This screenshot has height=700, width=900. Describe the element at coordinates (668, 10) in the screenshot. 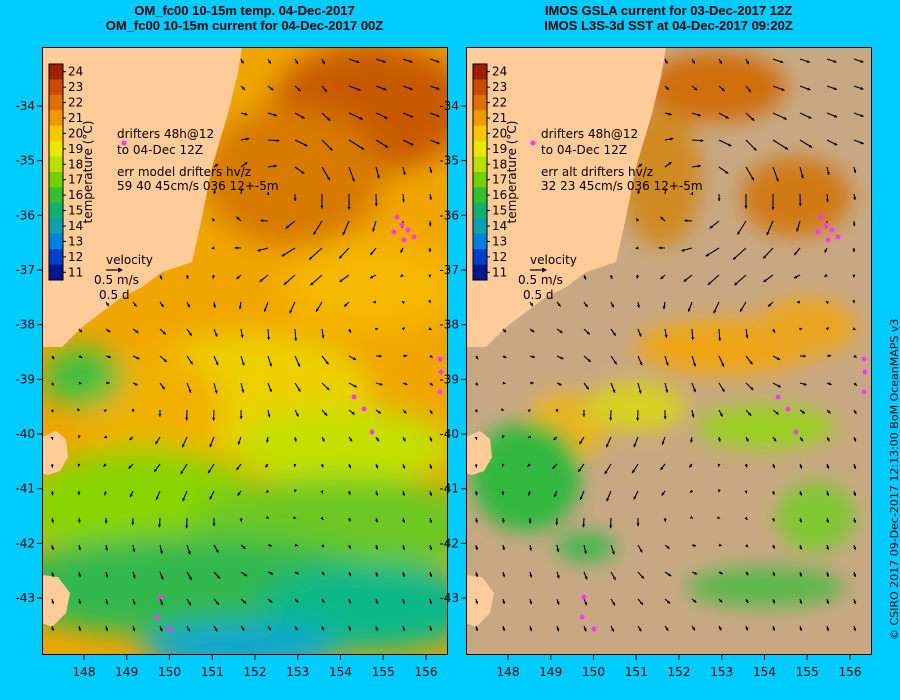

I see `right-title-line1: IMOS GSLA current for 03-Dec-2017 12Z` at that location.